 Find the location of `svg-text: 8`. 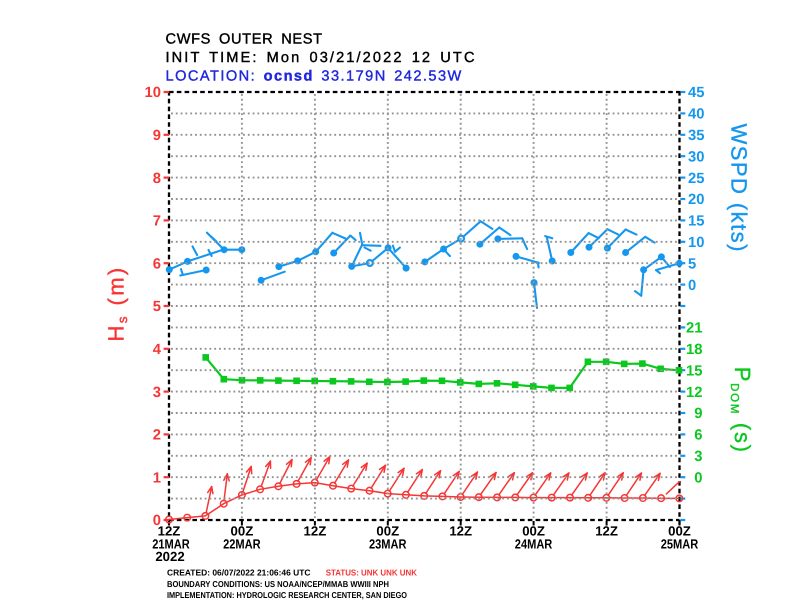

svg-text: 8 is located at coordinates (157, 179).